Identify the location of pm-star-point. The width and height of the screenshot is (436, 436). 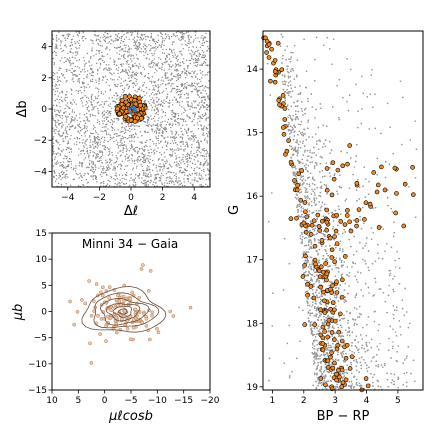
(152, 312).